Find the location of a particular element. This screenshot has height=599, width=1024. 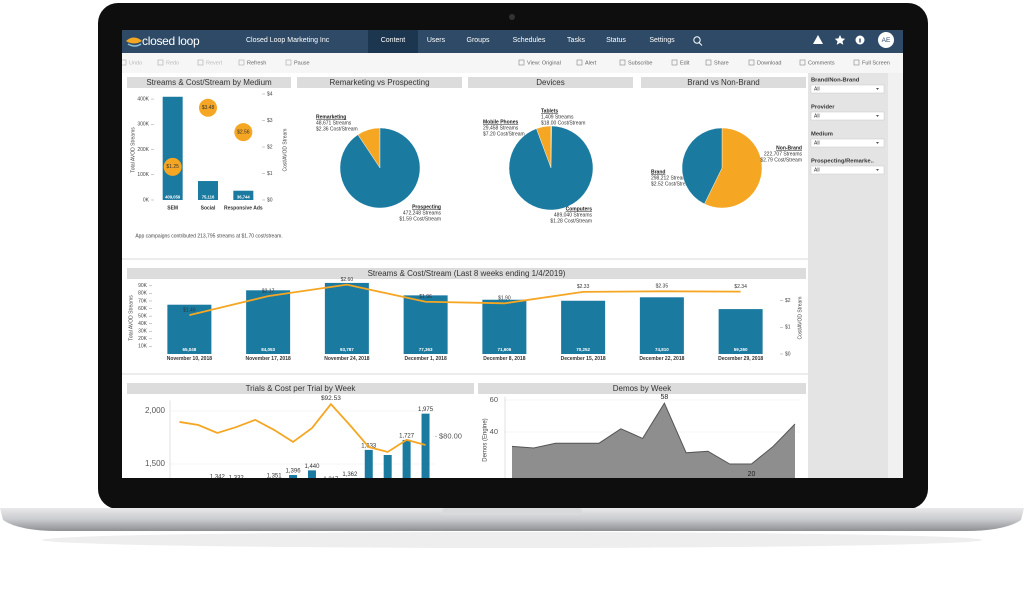

bar-value-label: 1,351 is located at coordinates (275, 476).